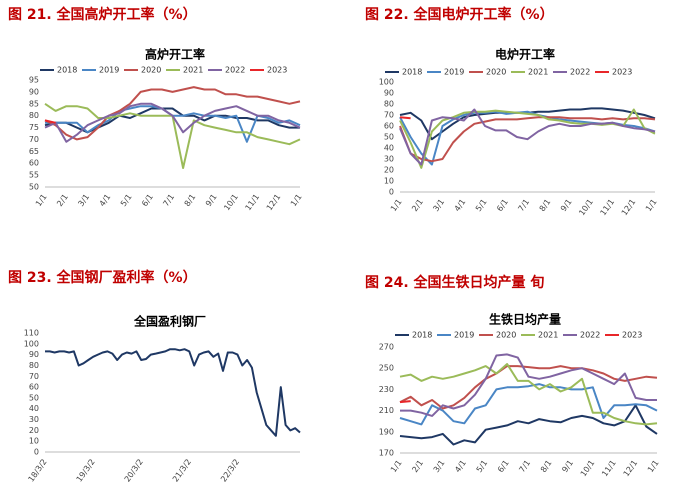 The width and height of the screenshot is (690, 504). What do you see at coordinates (459, 14) in the screenshot?
I see `figure-caption: 图 22. 全国电炉开工率（%）` at bounding box center [459, 14].